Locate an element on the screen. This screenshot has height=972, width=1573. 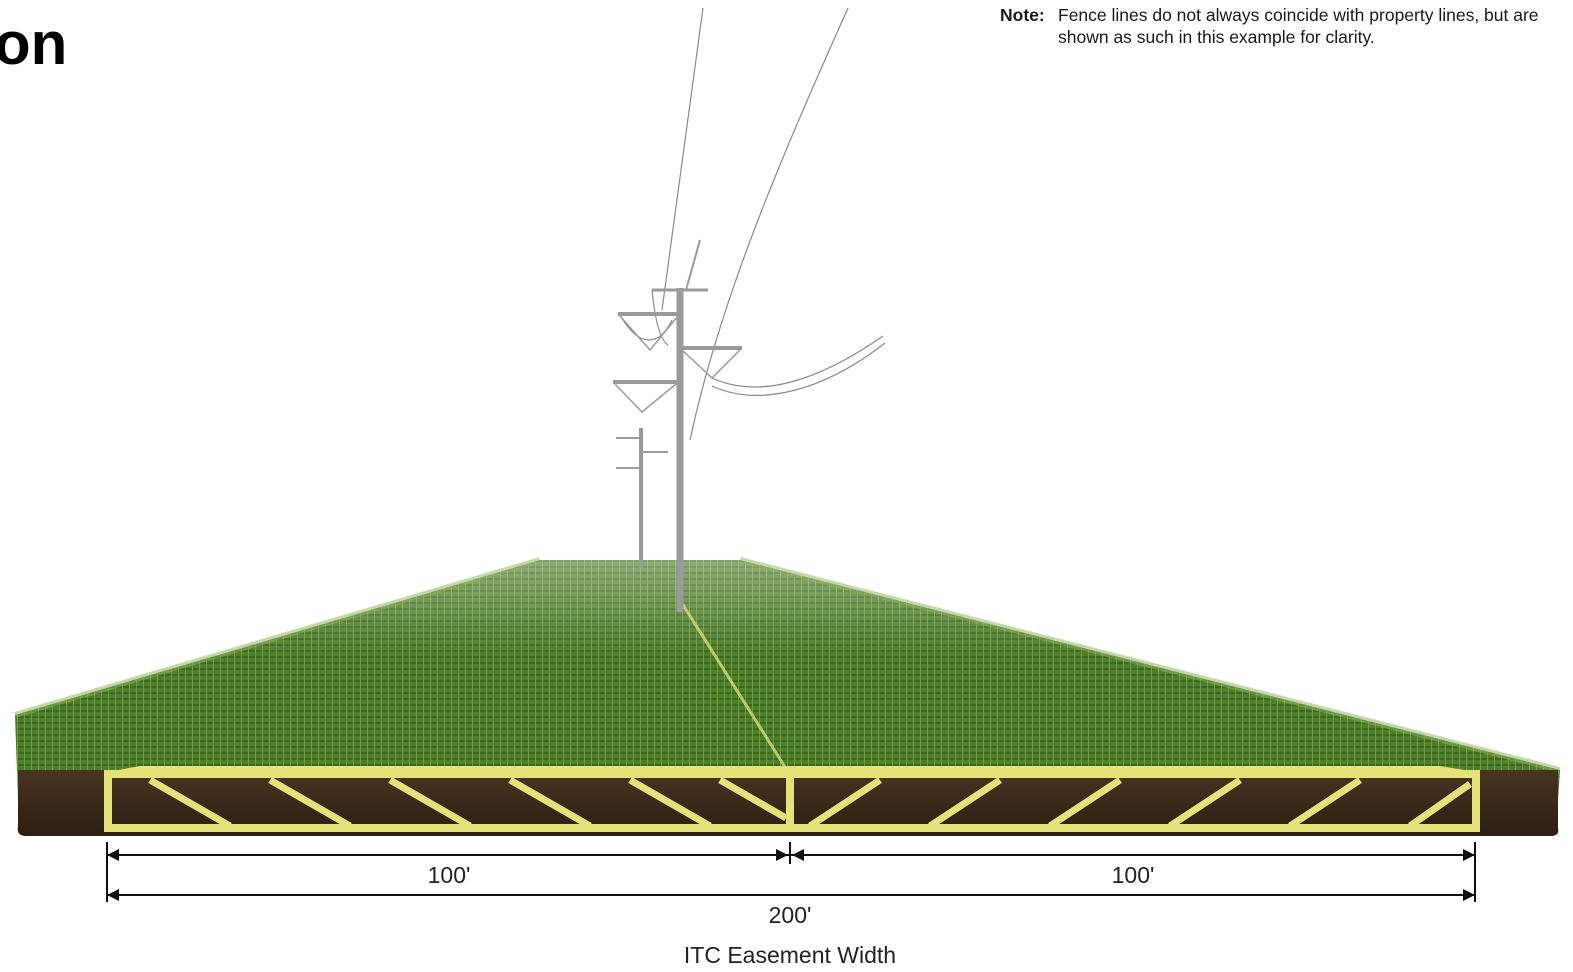
power-lines is located at coordinates (752, 224).